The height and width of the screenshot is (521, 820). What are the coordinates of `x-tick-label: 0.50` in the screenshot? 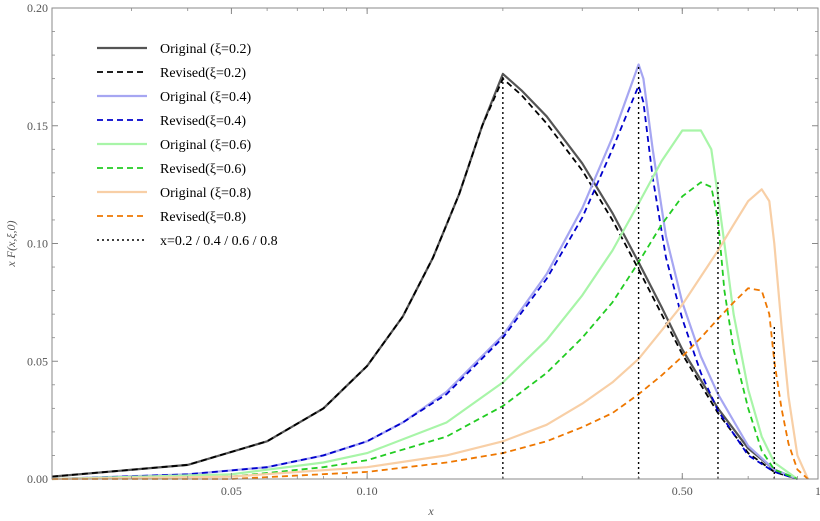 It's located at (682, 491).